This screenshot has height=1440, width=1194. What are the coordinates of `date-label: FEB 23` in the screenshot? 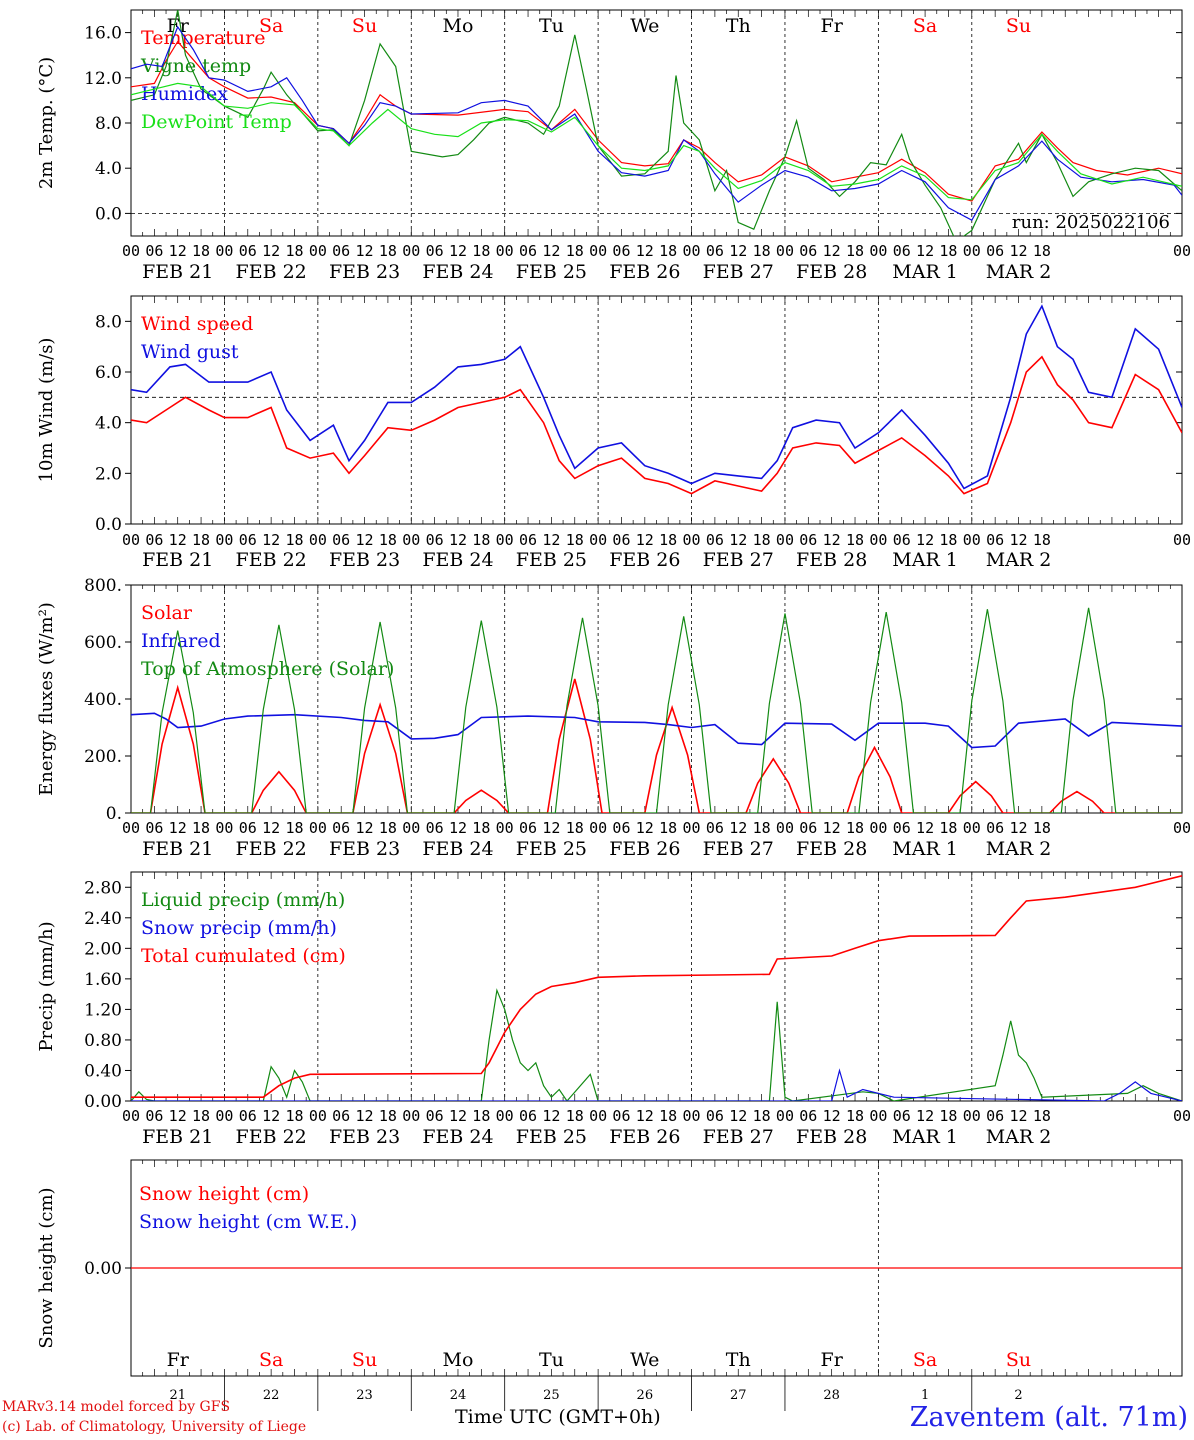 It's located at (364, 1137).